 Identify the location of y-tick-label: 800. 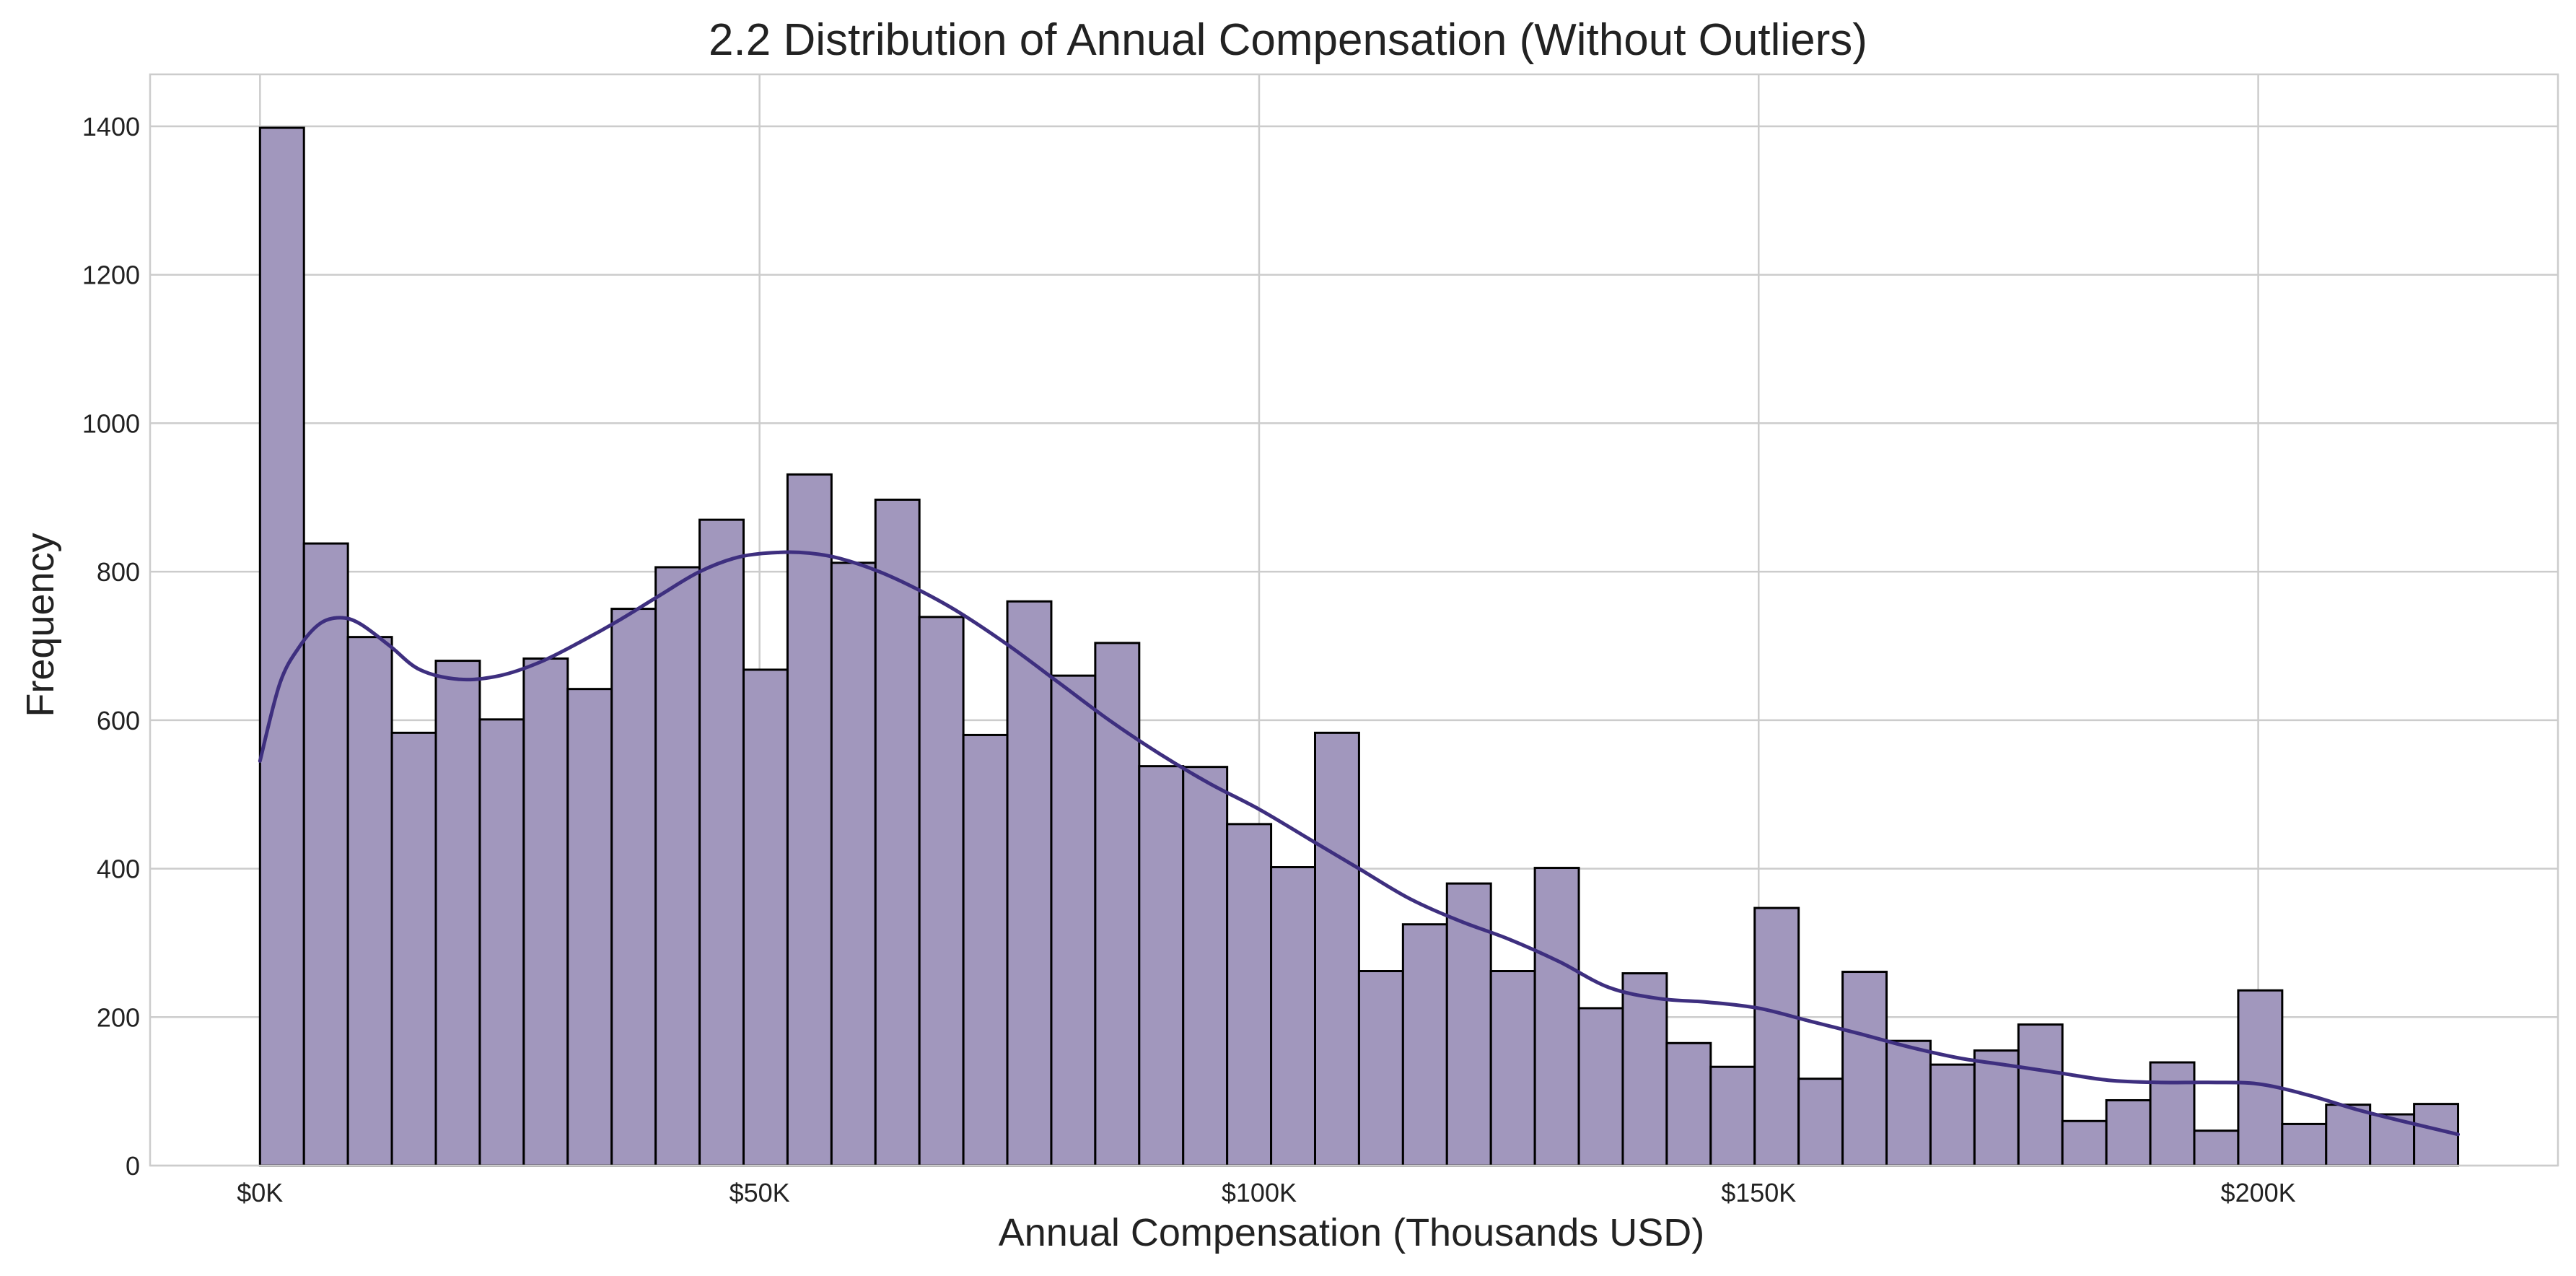
(118, 572).